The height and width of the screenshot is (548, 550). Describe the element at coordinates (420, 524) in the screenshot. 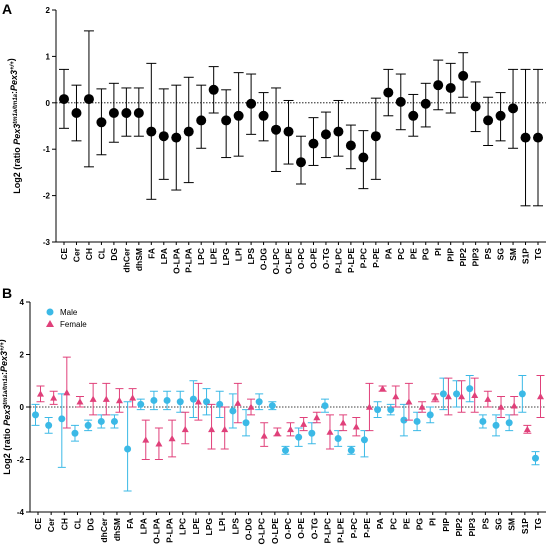

I see `x-tick-label: PG` at that location.